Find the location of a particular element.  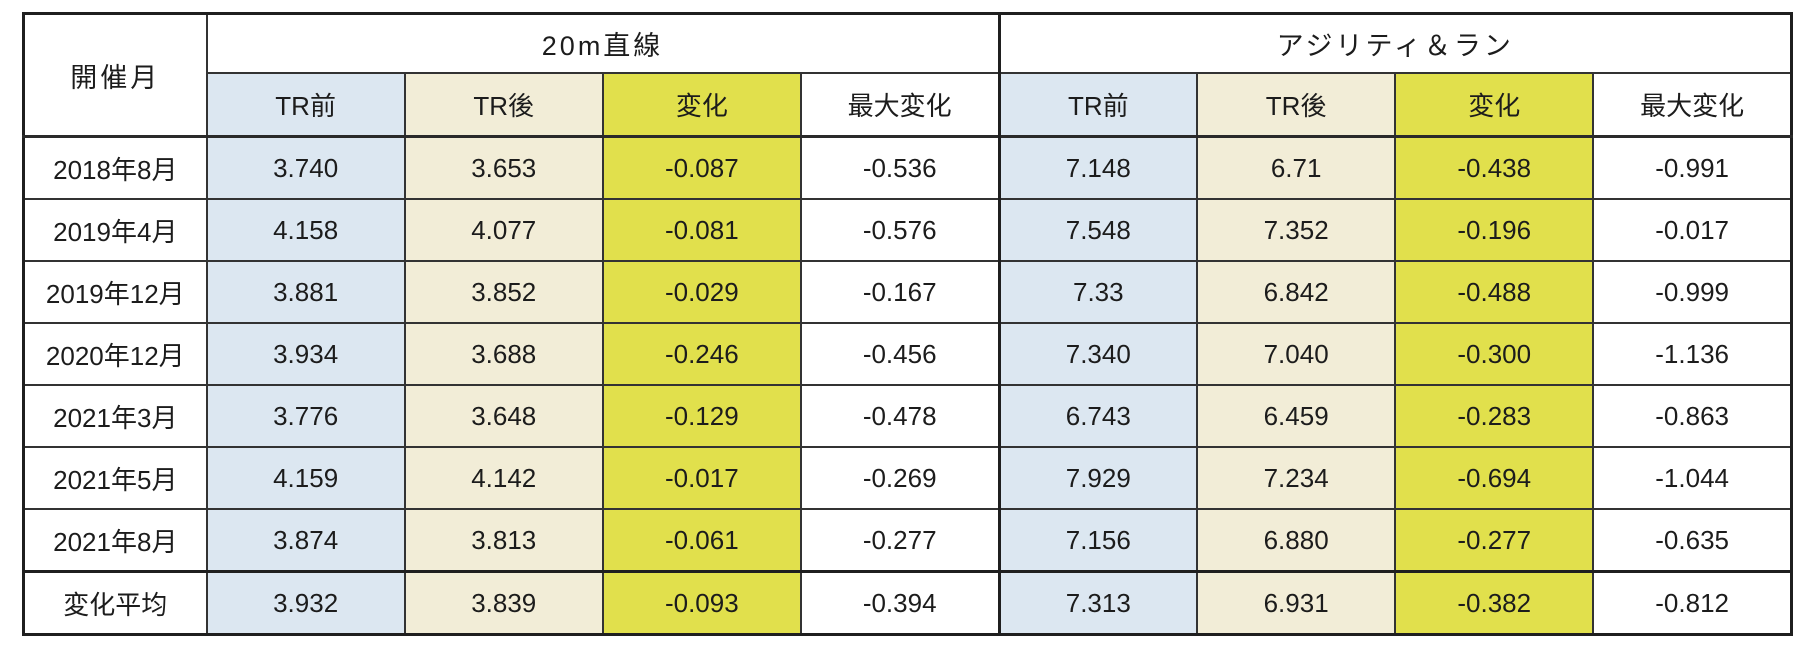

cell-change: -0.029 is located at coordinates (701, 292).